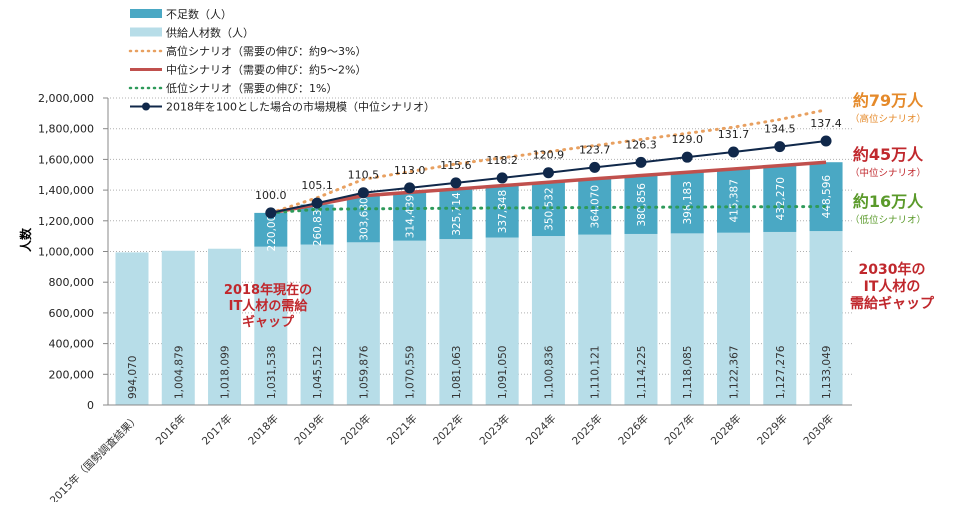 This screenshot has height=506, width=966. I want to click on high-gap-scenario: （高位シナリオ）, so click(888, 119).